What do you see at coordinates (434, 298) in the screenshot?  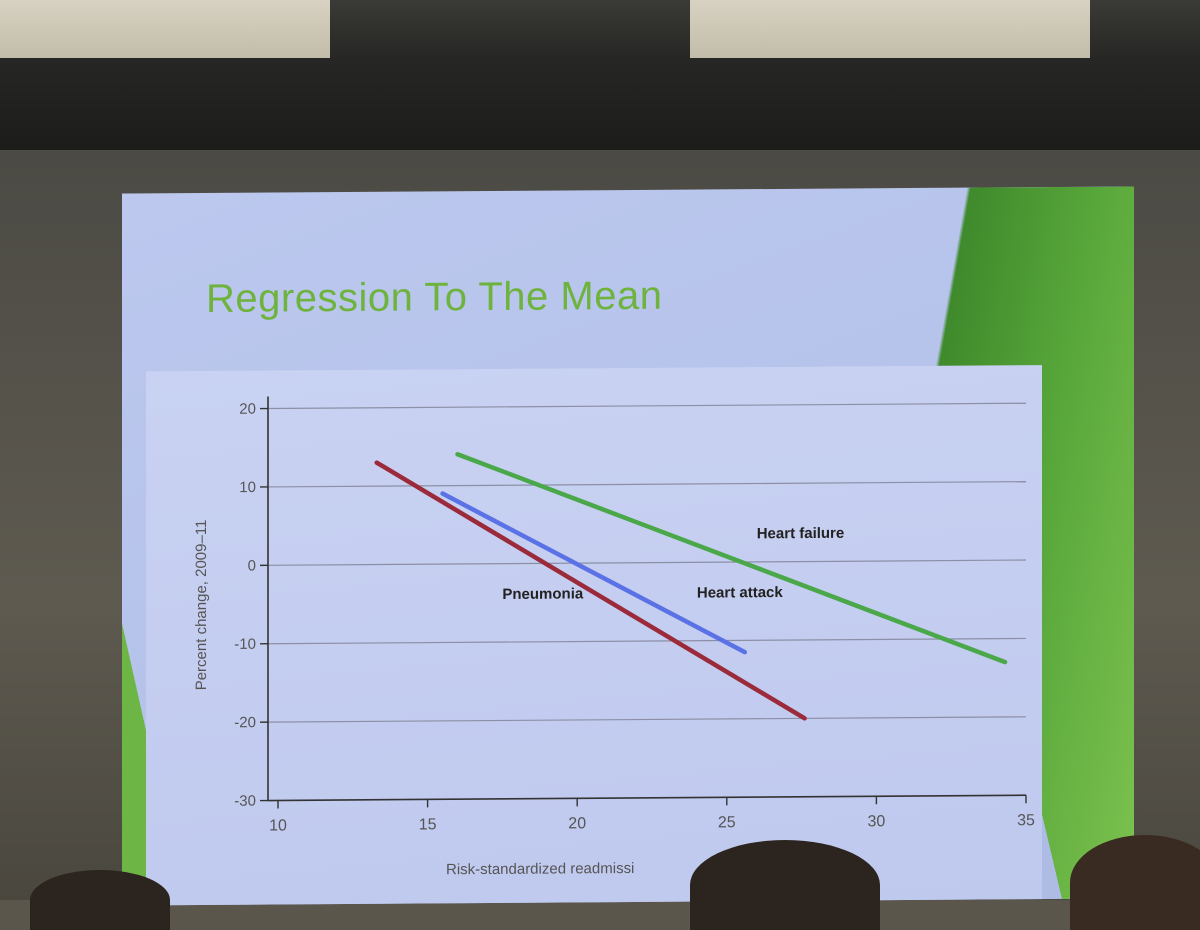 I see `slide-title: Regression To The Mean` at bounding box center [434, 298].